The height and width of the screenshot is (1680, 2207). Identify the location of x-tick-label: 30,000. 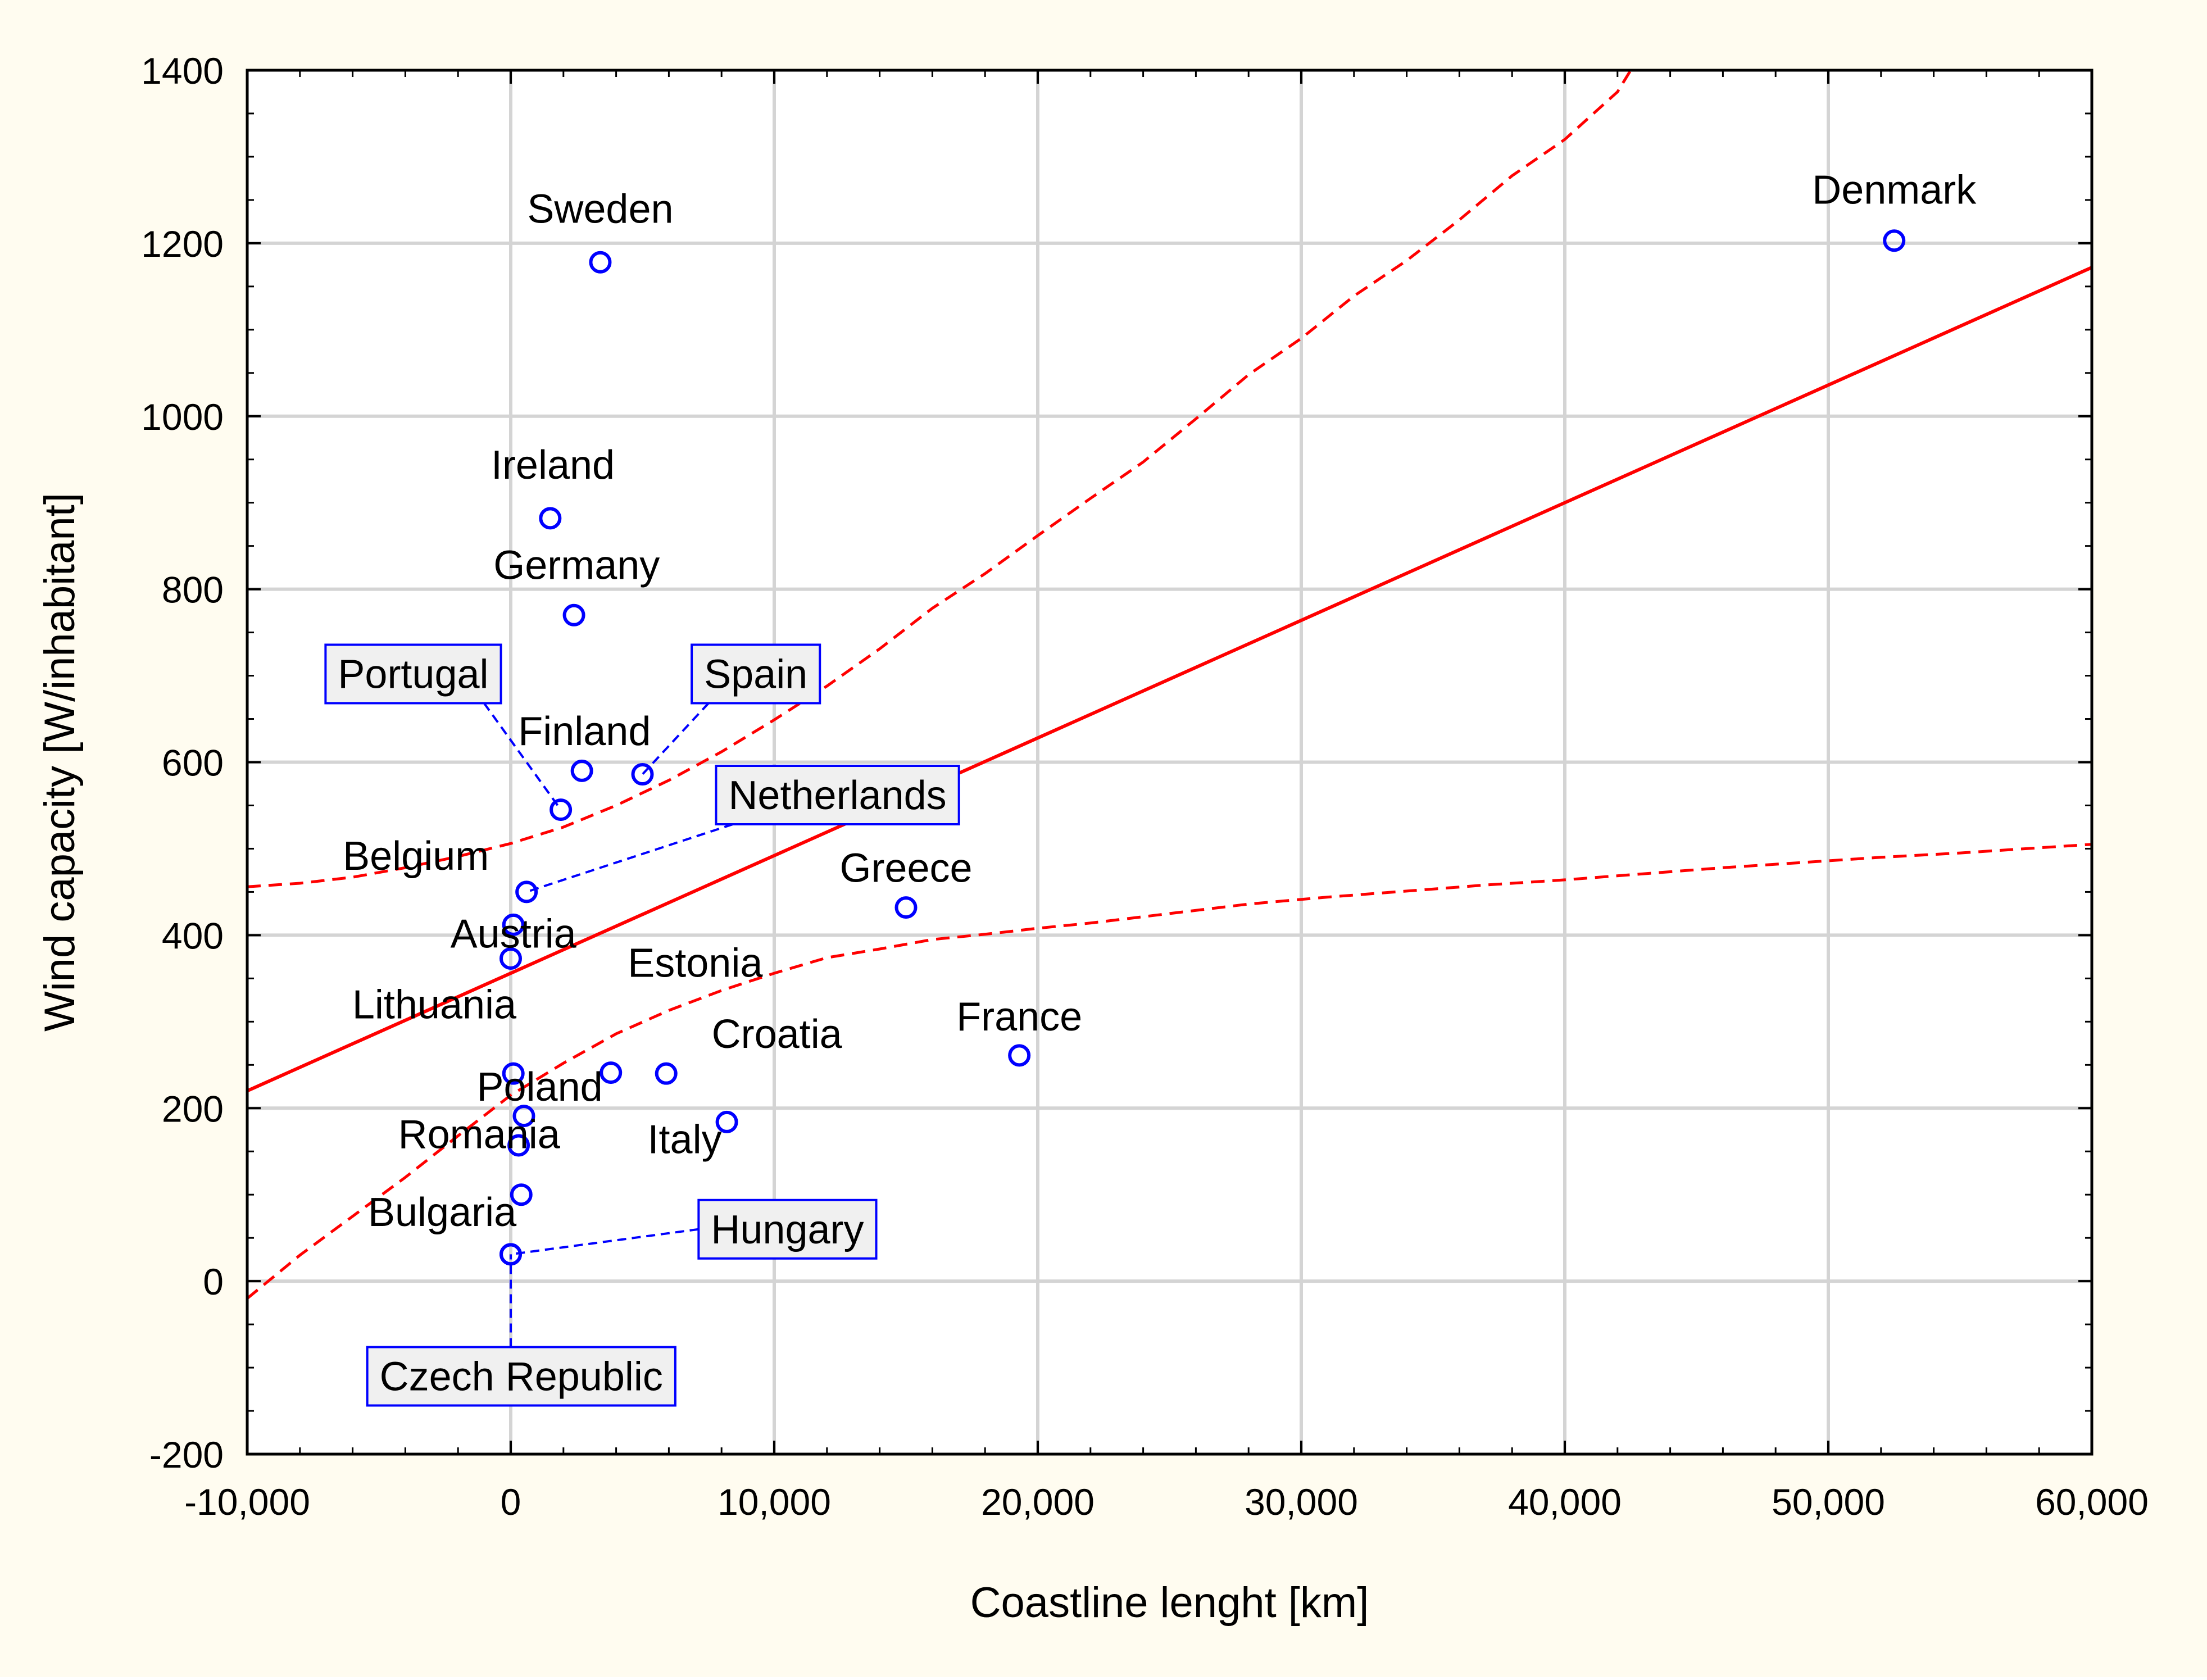
(1301, 1502).